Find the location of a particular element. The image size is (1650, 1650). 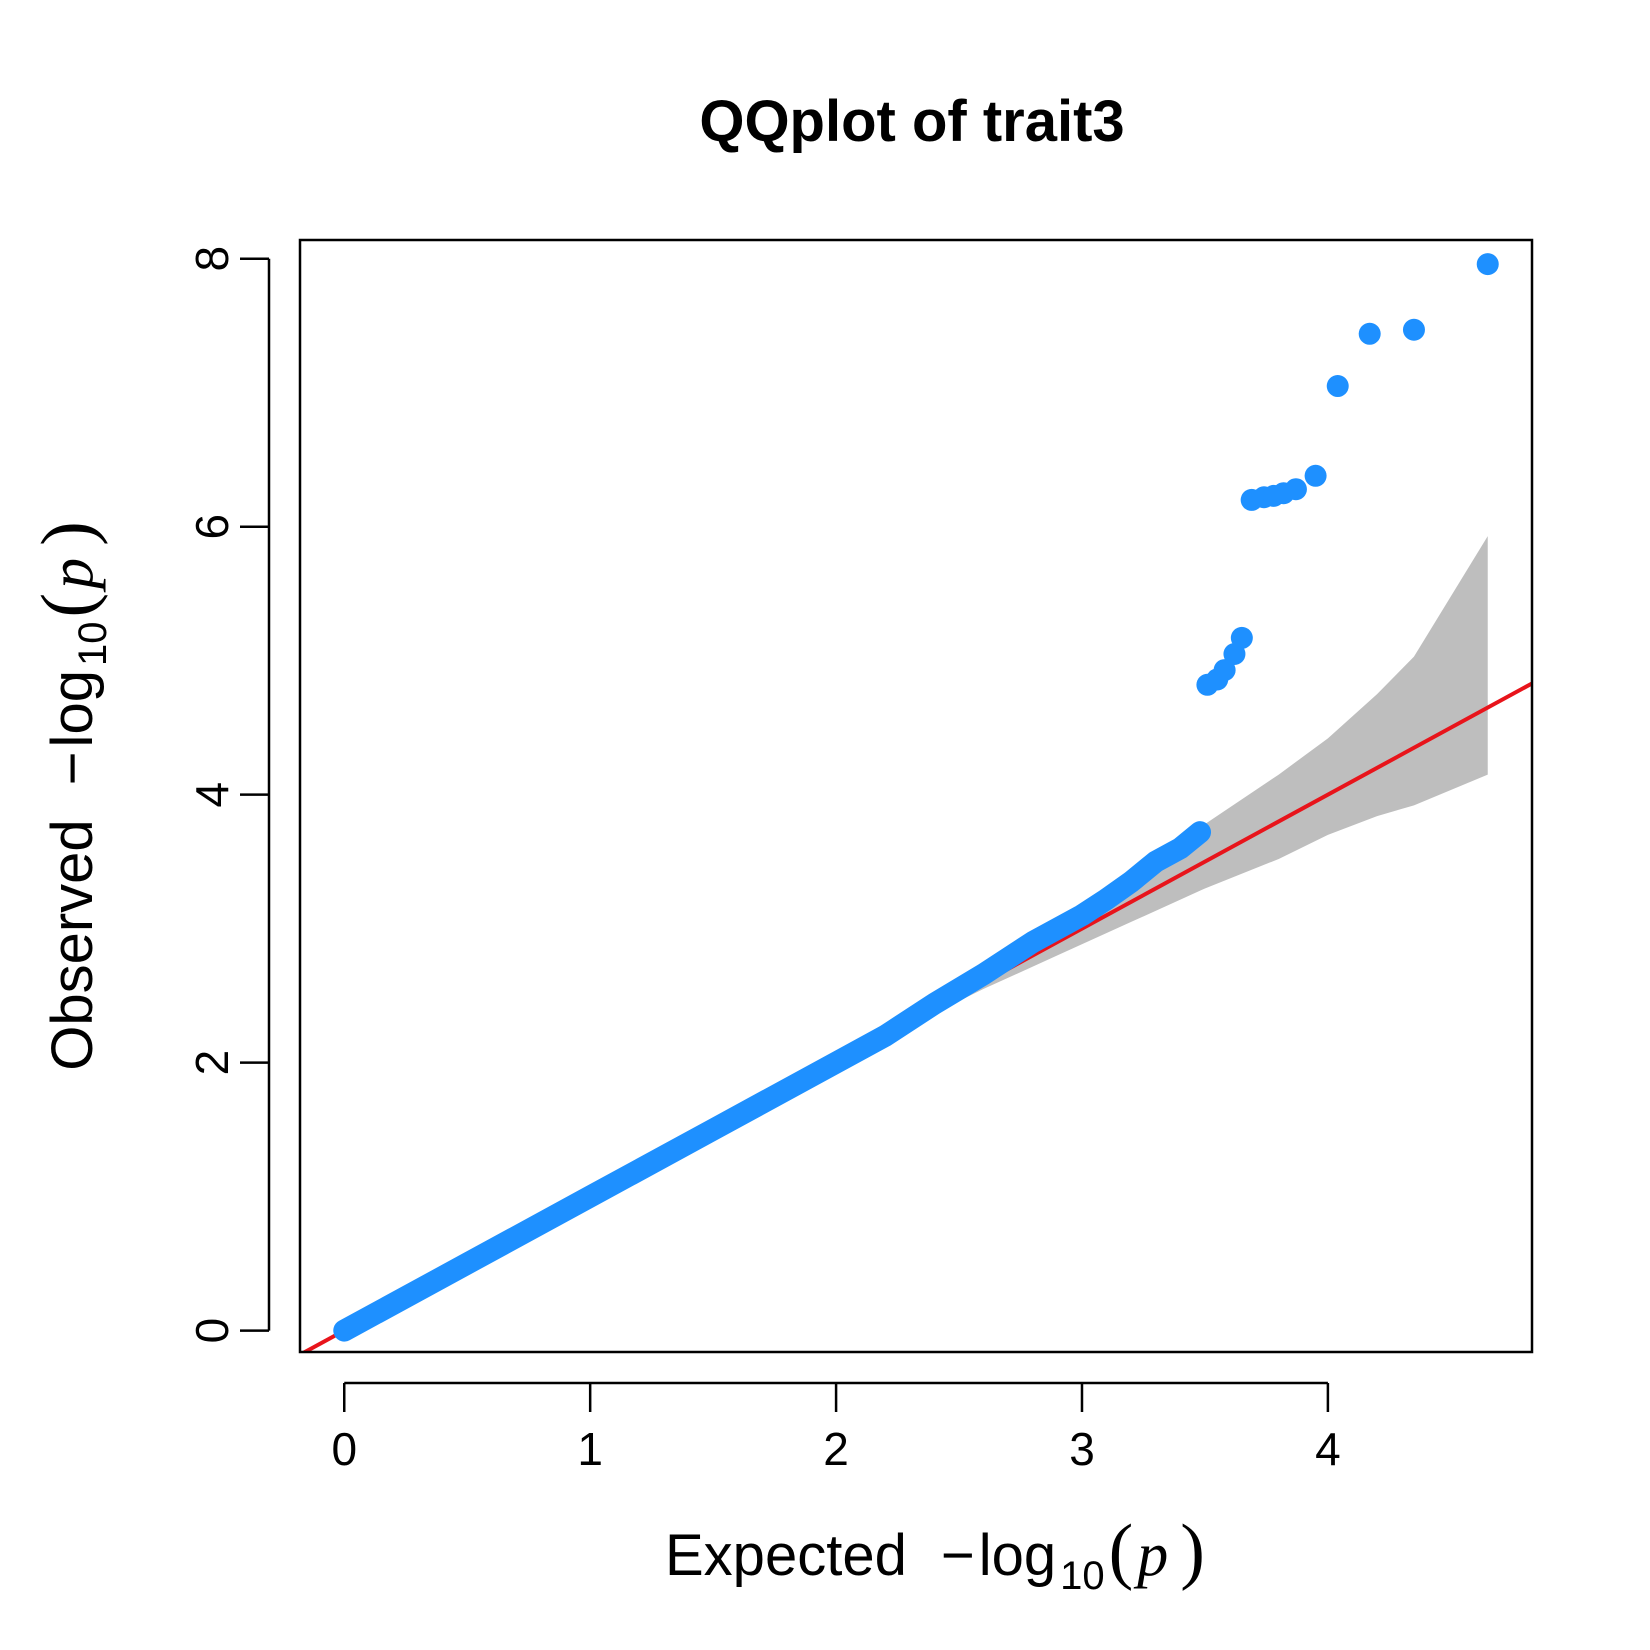

y-axis-label-open: ( is located at coordinates (68, 605).